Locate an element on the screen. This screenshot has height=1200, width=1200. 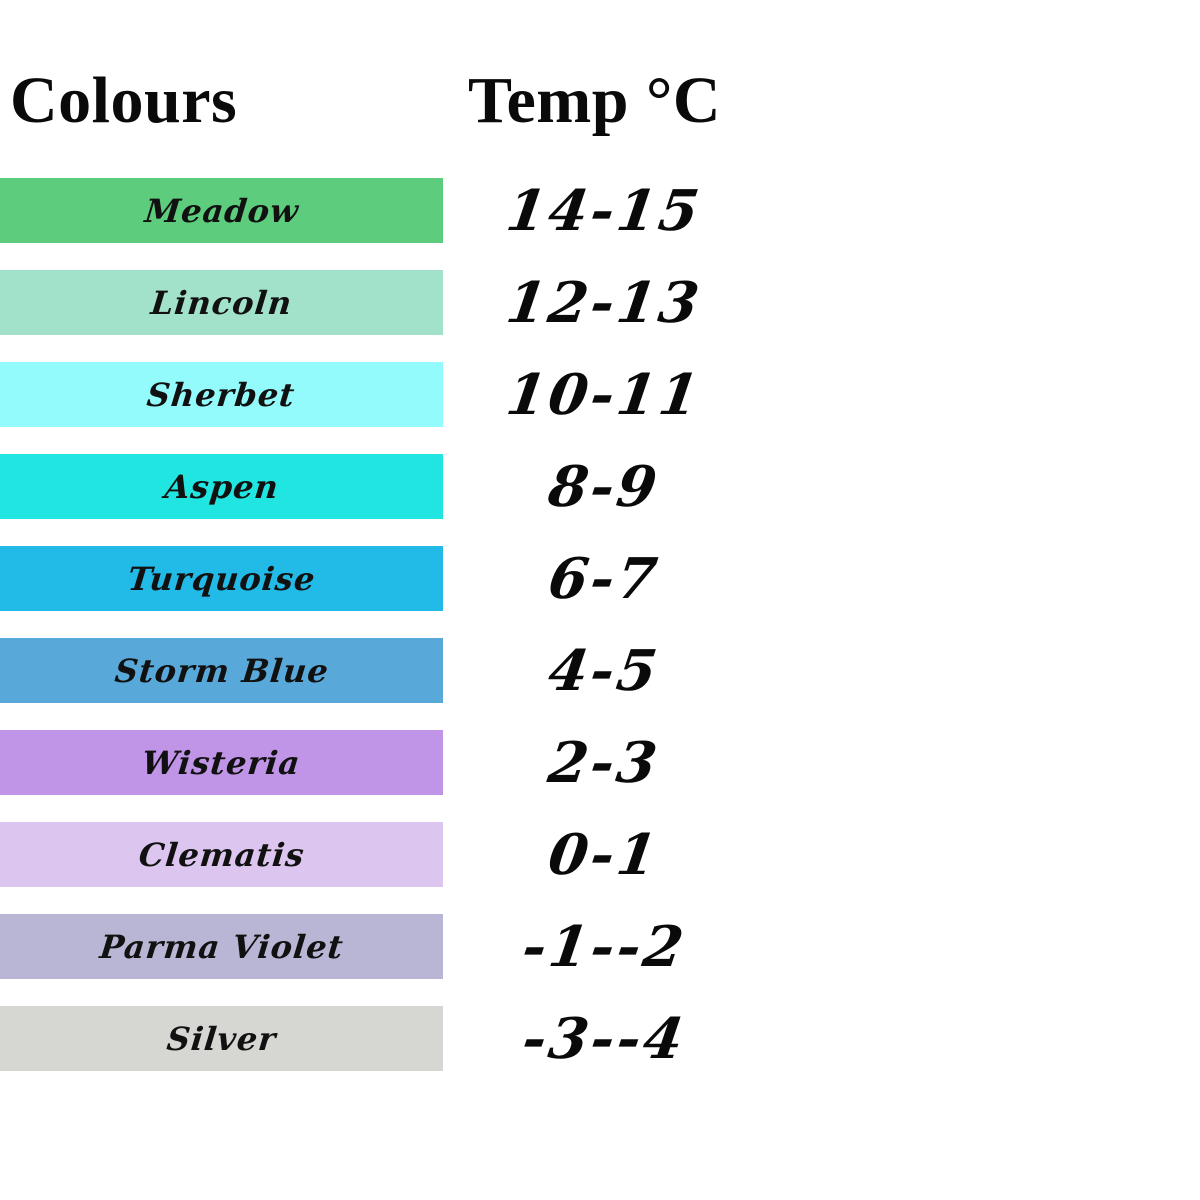
colour-name-label: Storm Blue is located at coordinates (221, 670).